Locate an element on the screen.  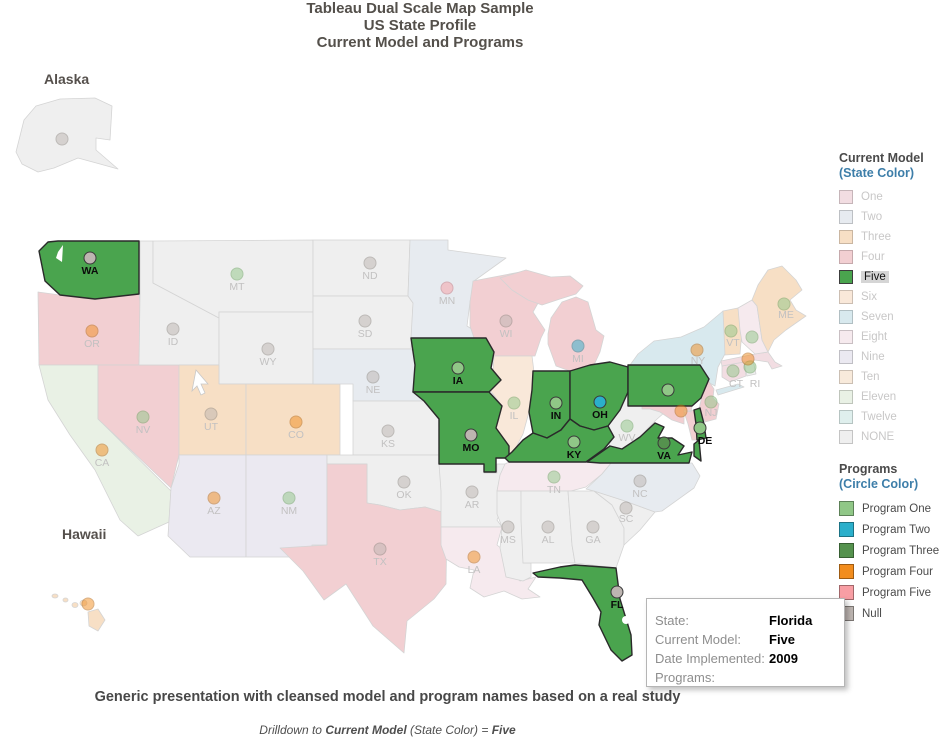
legend-program-item-program-four: Program Four is located at coordinates (892, 571).